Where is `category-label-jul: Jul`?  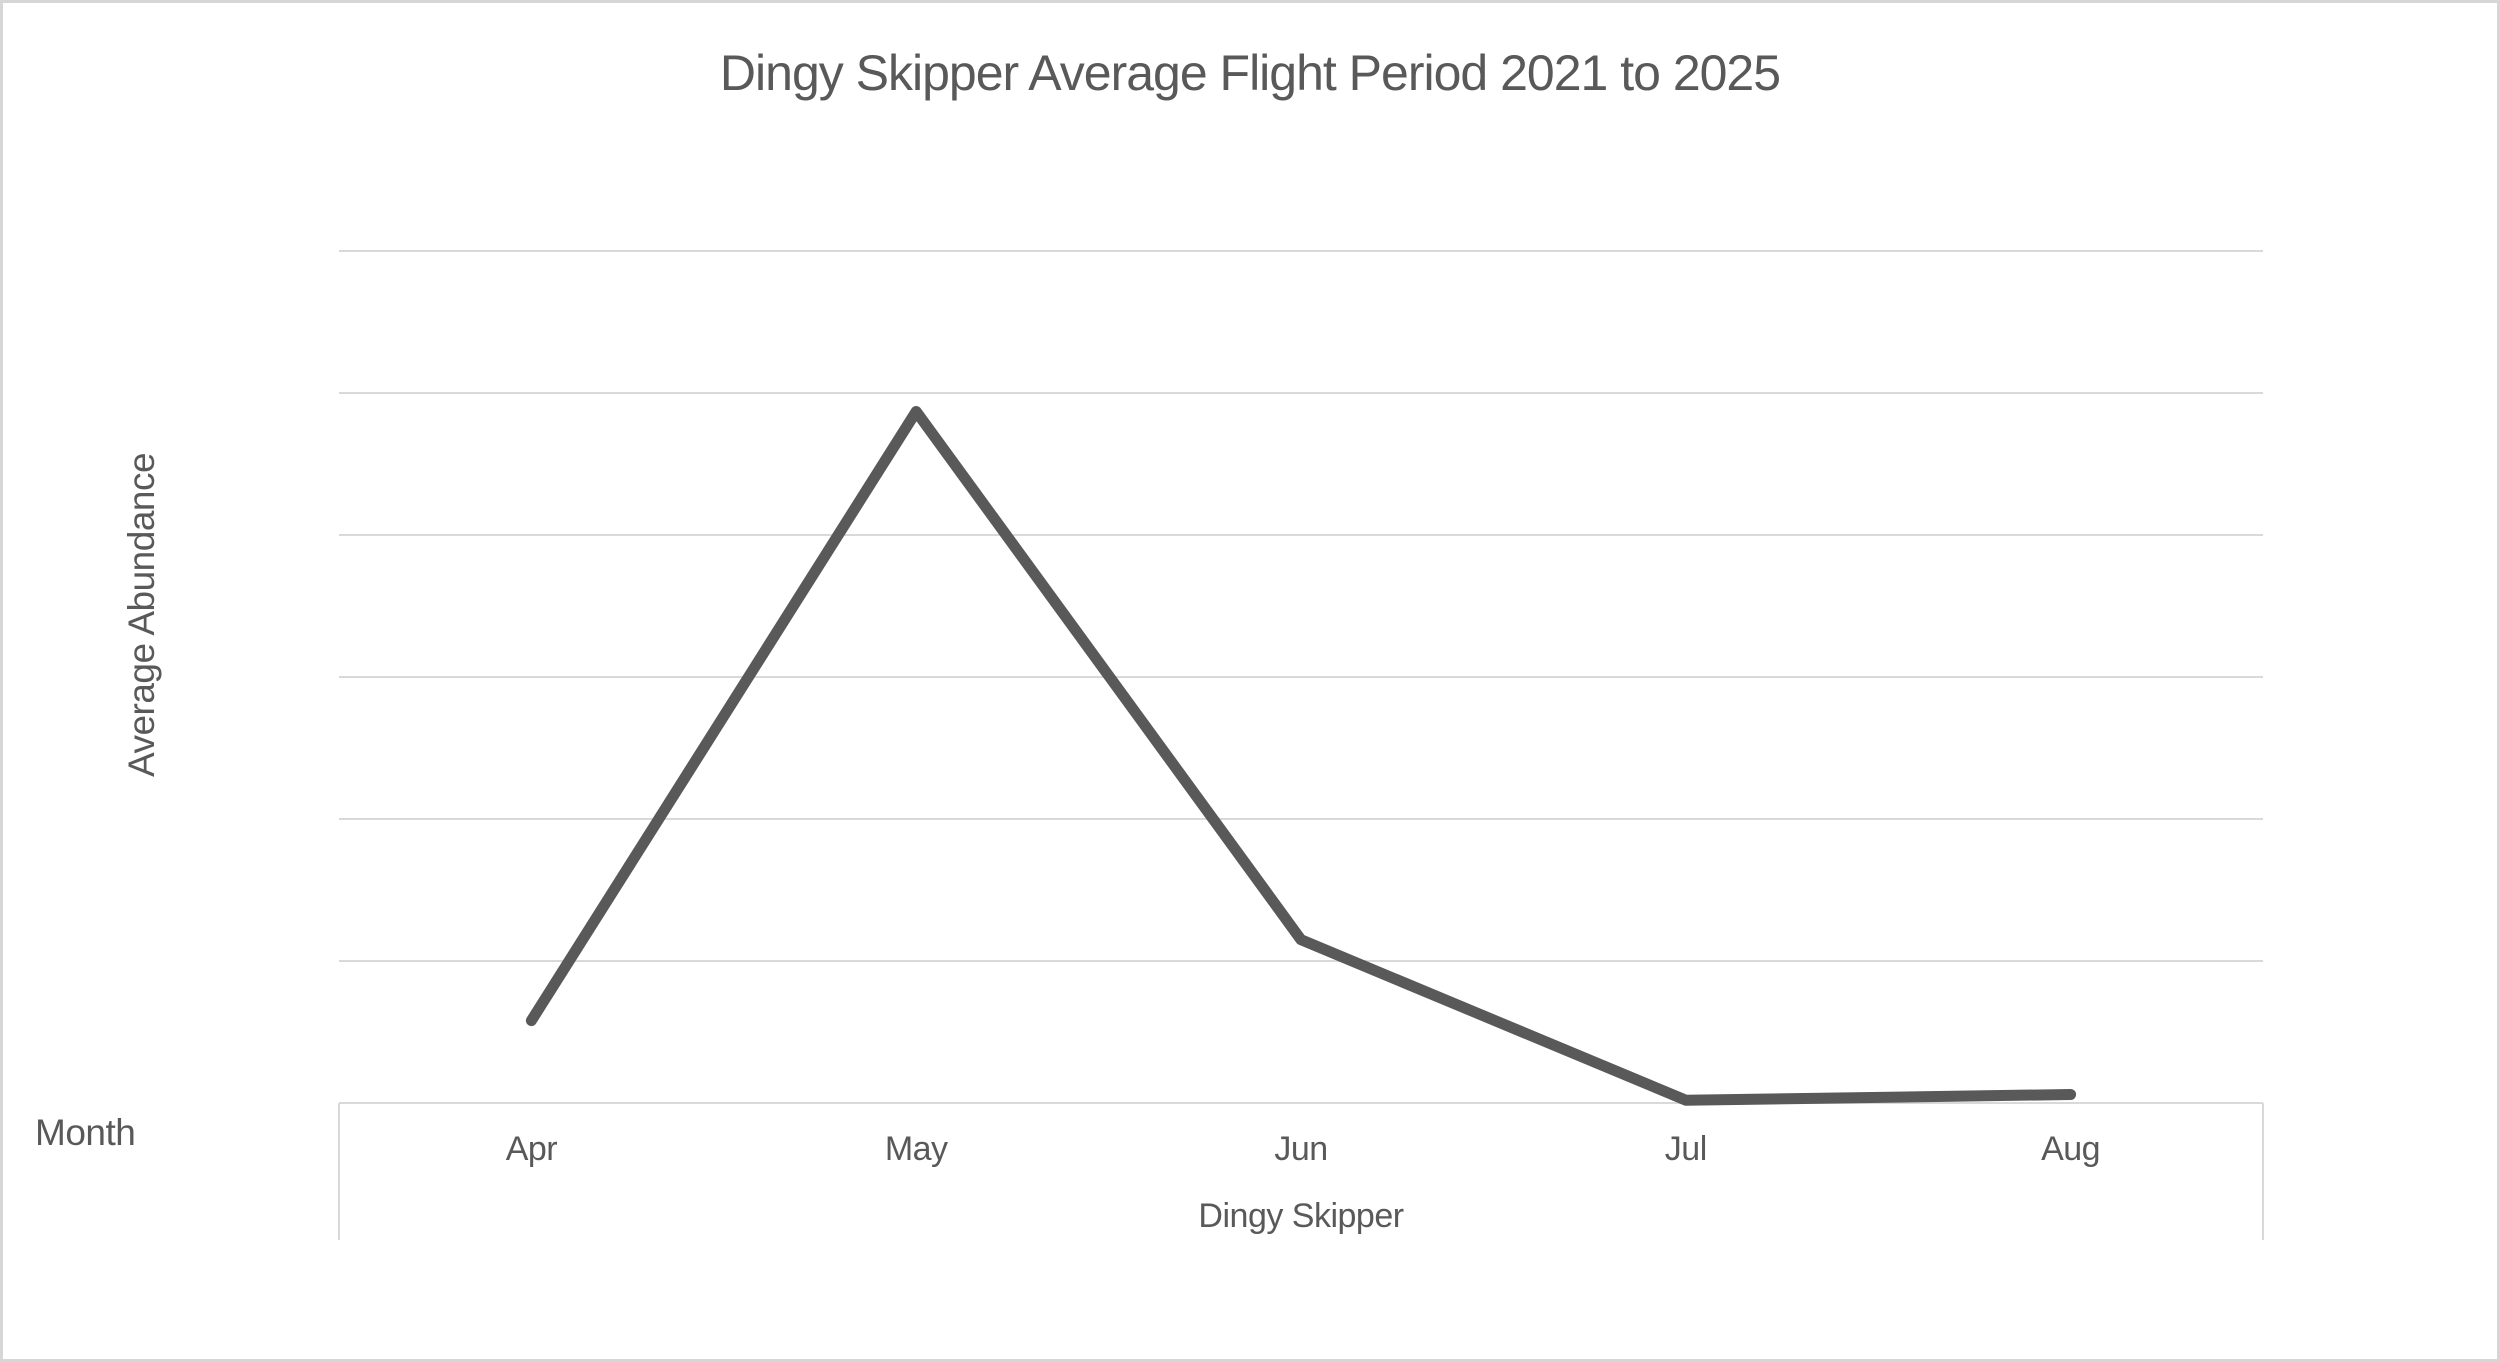
category-label-jul: Jul is located at coordinates (1685, 1149).